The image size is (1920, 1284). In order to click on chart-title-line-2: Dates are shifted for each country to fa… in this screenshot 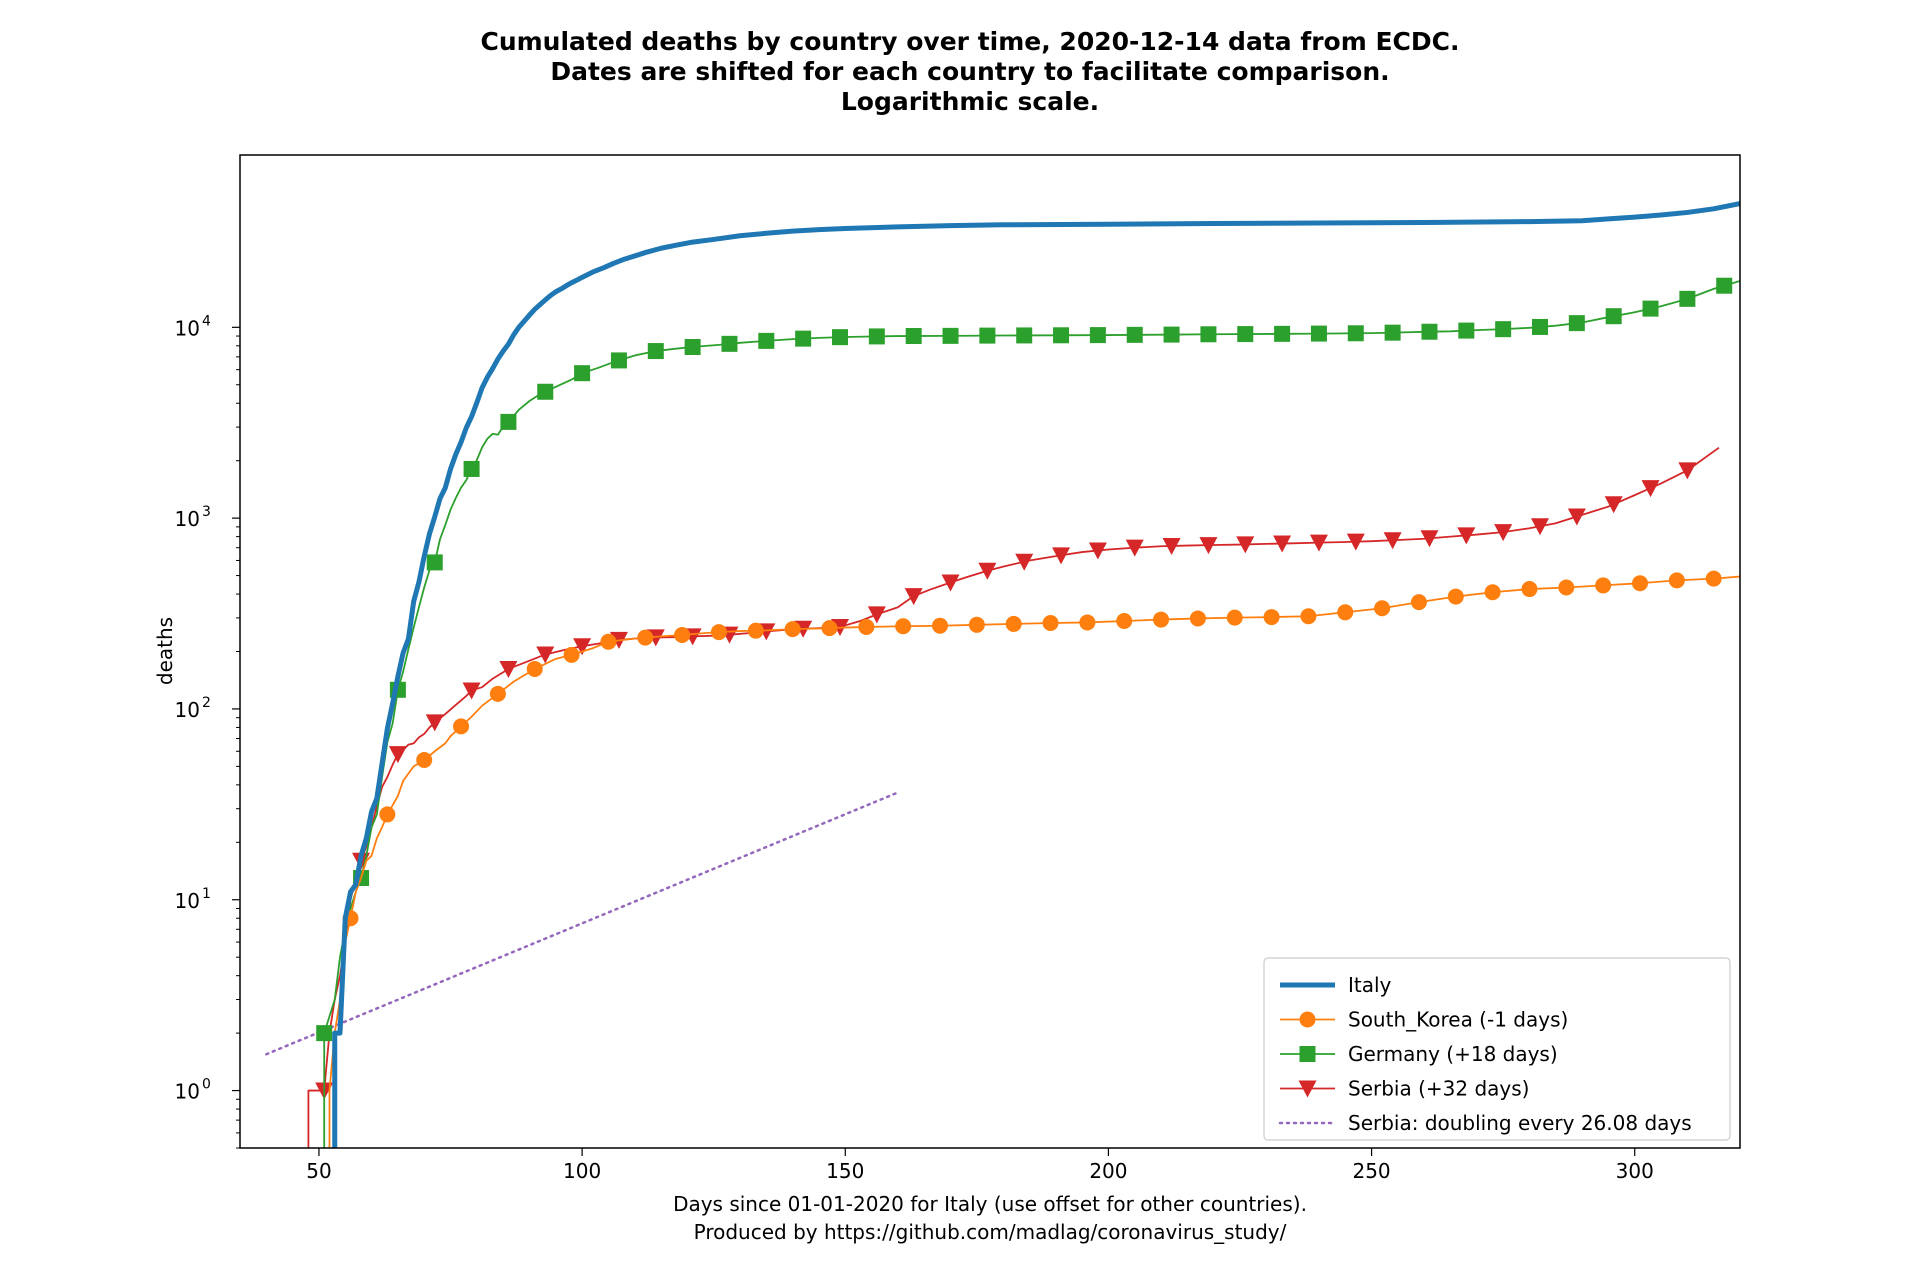, I will do `click(969, 71)`.